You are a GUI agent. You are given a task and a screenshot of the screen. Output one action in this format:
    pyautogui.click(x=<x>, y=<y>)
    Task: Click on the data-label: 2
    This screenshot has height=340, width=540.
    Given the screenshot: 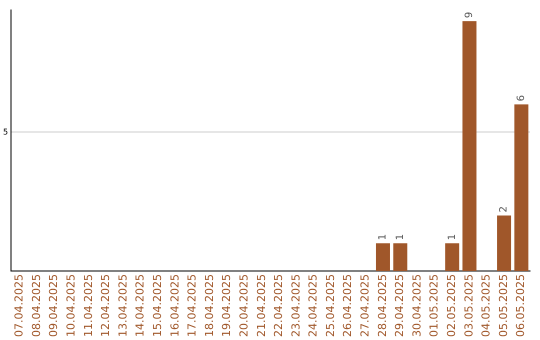 What is the action you would take?
    pyautogui.click(x=504, y=209)
    